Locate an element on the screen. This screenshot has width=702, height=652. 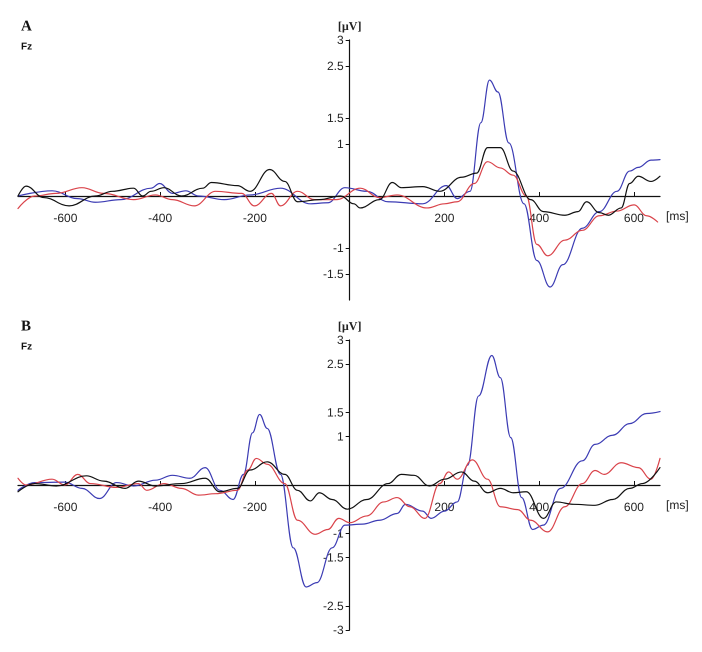
line-series is located at coordinates (337, 208).